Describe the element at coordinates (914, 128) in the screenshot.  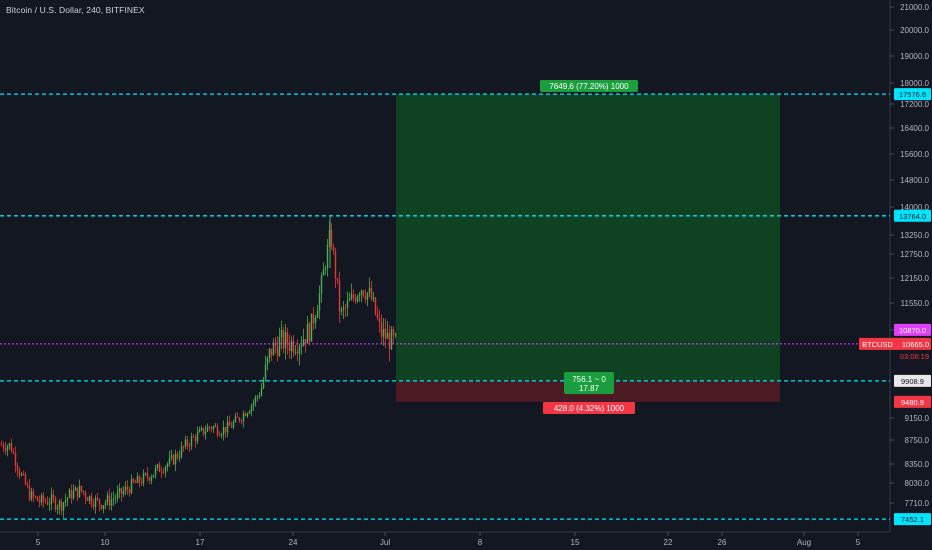
I see `y-tick-label: 16400.0` at that location.